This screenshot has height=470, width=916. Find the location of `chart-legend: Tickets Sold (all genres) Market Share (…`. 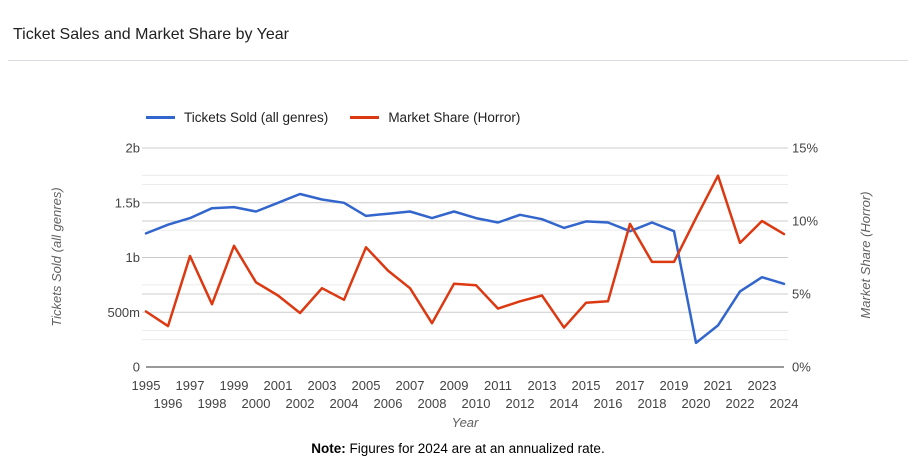

chart-legend: Tickets Sold (all genres) Market Share (… is located at coordinates (344, 117).